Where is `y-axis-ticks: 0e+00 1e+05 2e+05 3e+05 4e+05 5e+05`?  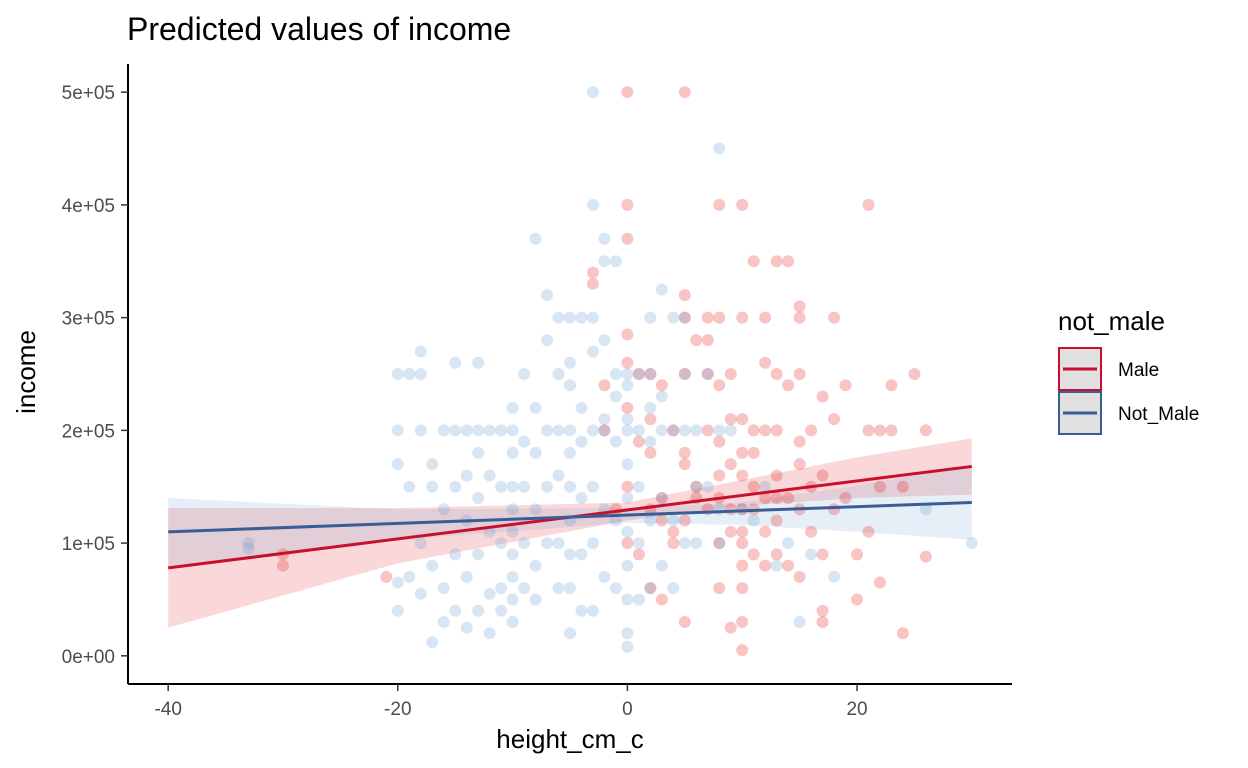
y-axis-ticks: 0e+00 1e+05 2e+05 3e+05 4e+05 5e+05 is located at coordinates (95, 375).